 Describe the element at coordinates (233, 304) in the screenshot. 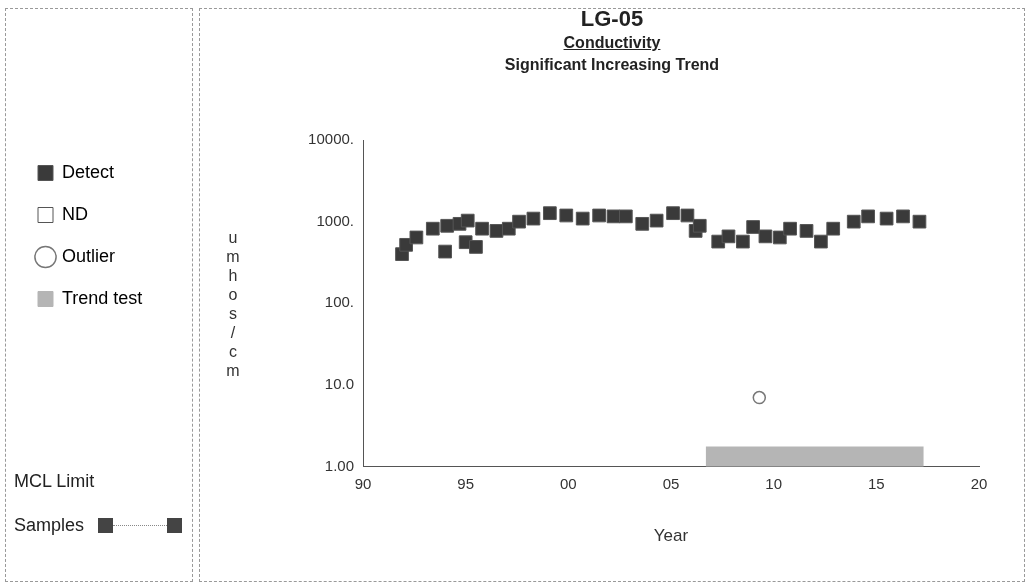

I see `y-axis-title: umhos/cm` at that location.